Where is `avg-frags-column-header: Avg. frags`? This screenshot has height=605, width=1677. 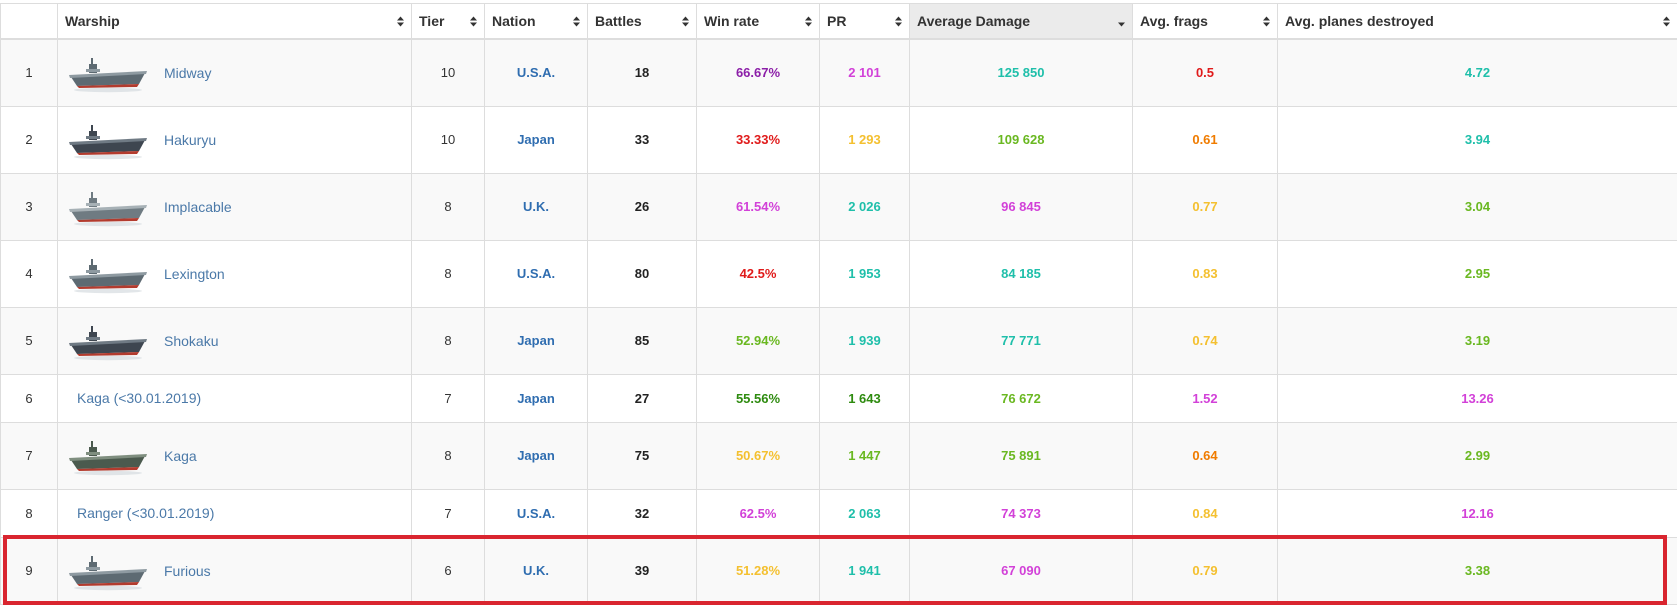
avg-frags-column-header: Avg. frags is located at coordinates (1205, 21).